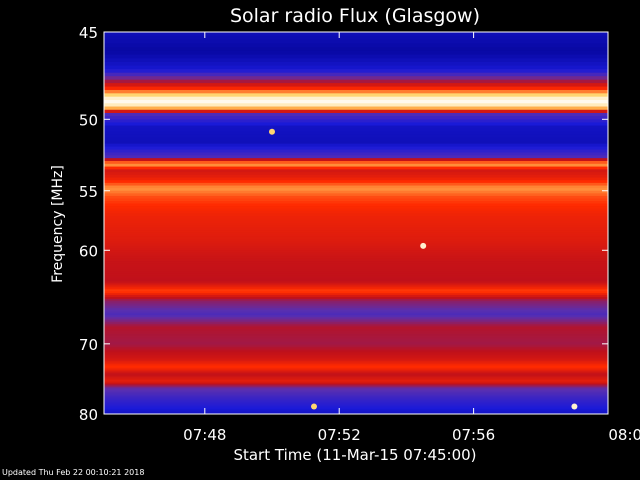 Image resolution: width=640 pixels, height=480 pixels. I want to click on x-tick-label: 08:00, so click(624, 435).